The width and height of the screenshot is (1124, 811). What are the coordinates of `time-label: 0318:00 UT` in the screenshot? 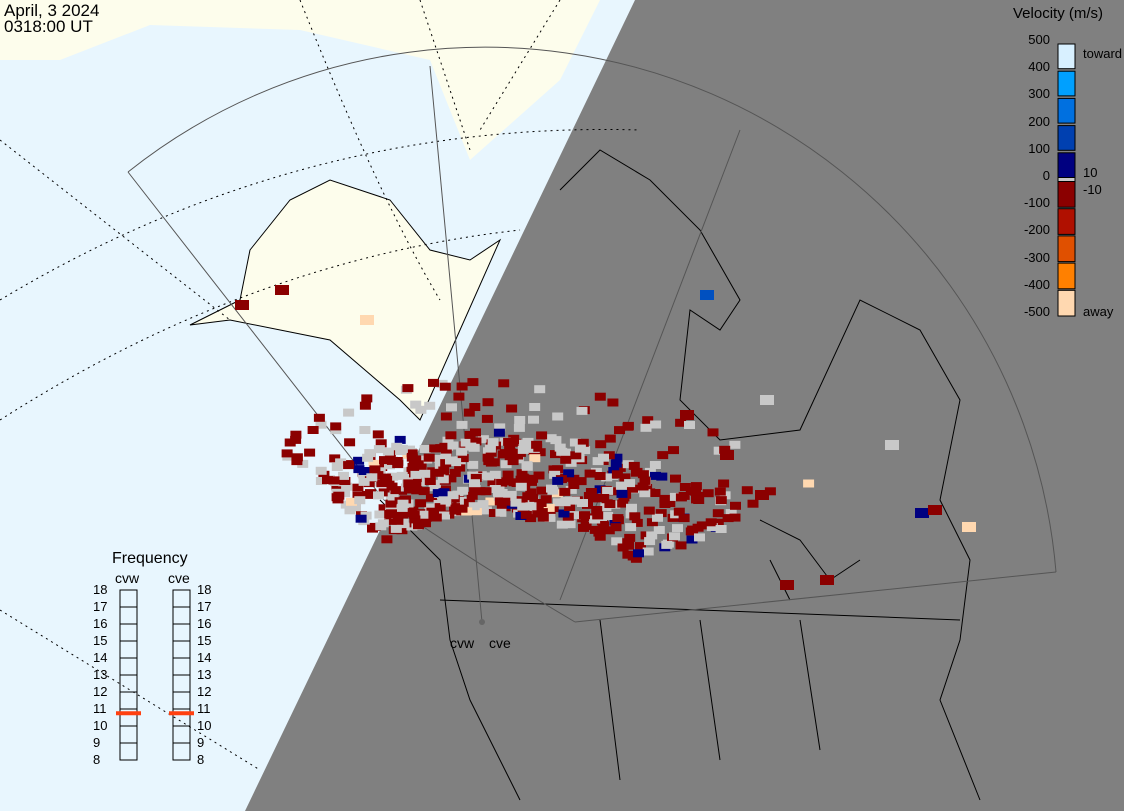 It's located at (48, 26).